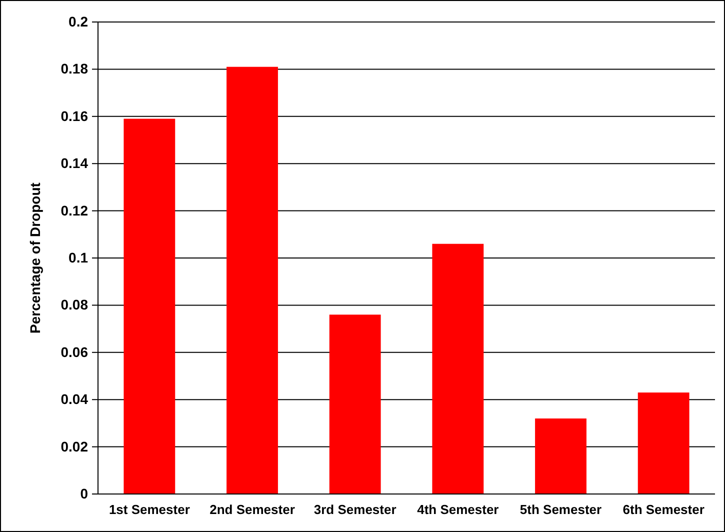 The height and width of the screenshot is (532, 725). Describe the element at coordinates (74, 116) in the screenshot. I see `y-tick-label: 0.16` at that location.